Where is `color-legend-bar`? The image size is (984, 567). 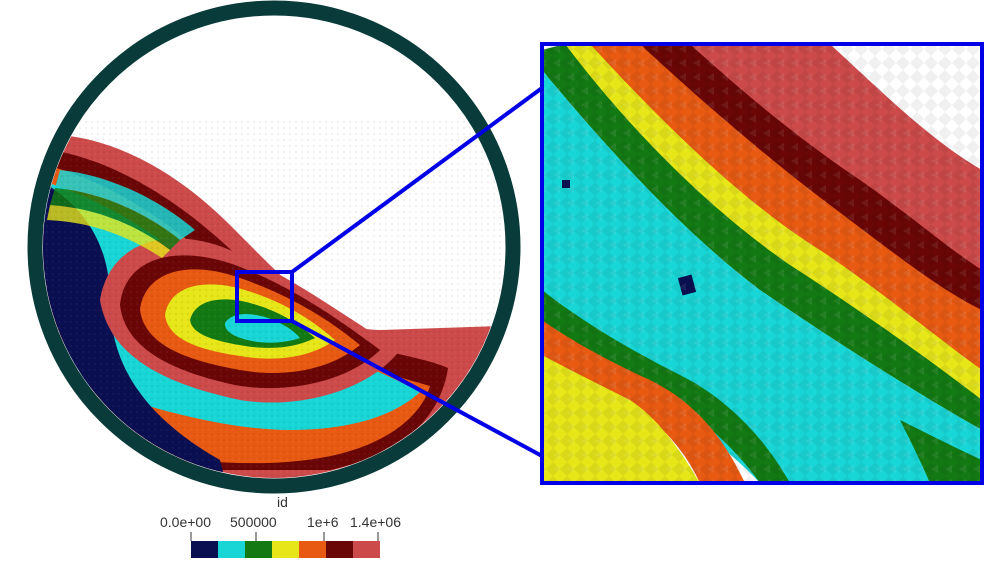
color-legend-bar is located at coordinates (285, 549).